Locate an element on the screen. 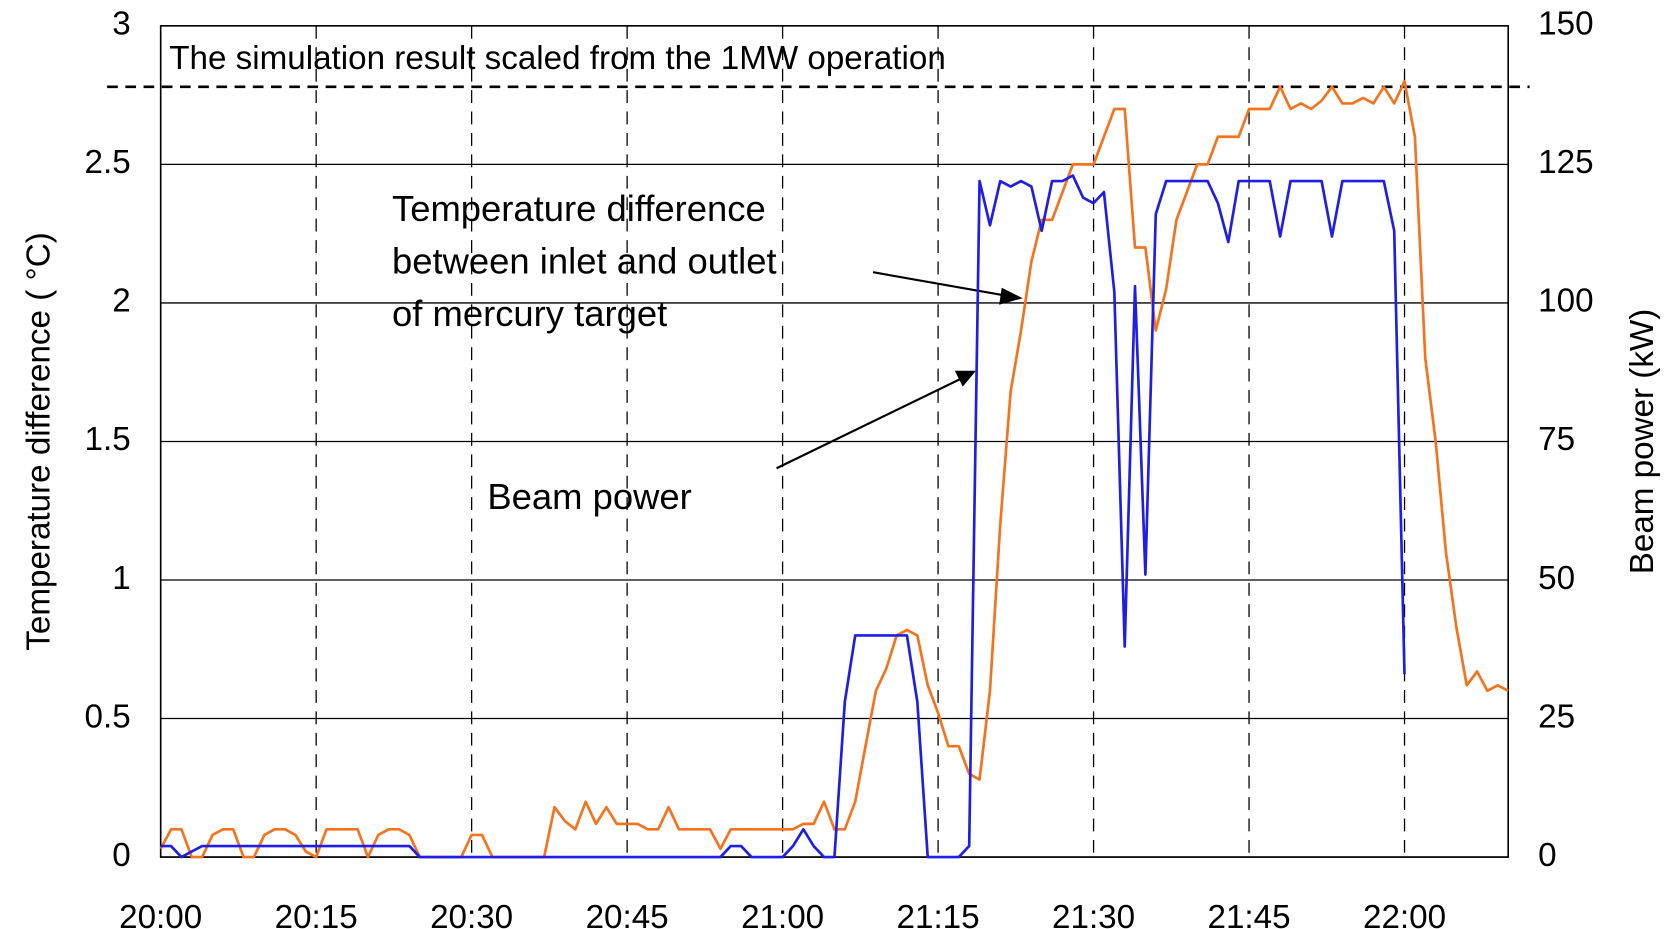 The height and width of the screenshot is (929, 1671). y2-tick-label: 100 is located at coordinates (1565, 301).